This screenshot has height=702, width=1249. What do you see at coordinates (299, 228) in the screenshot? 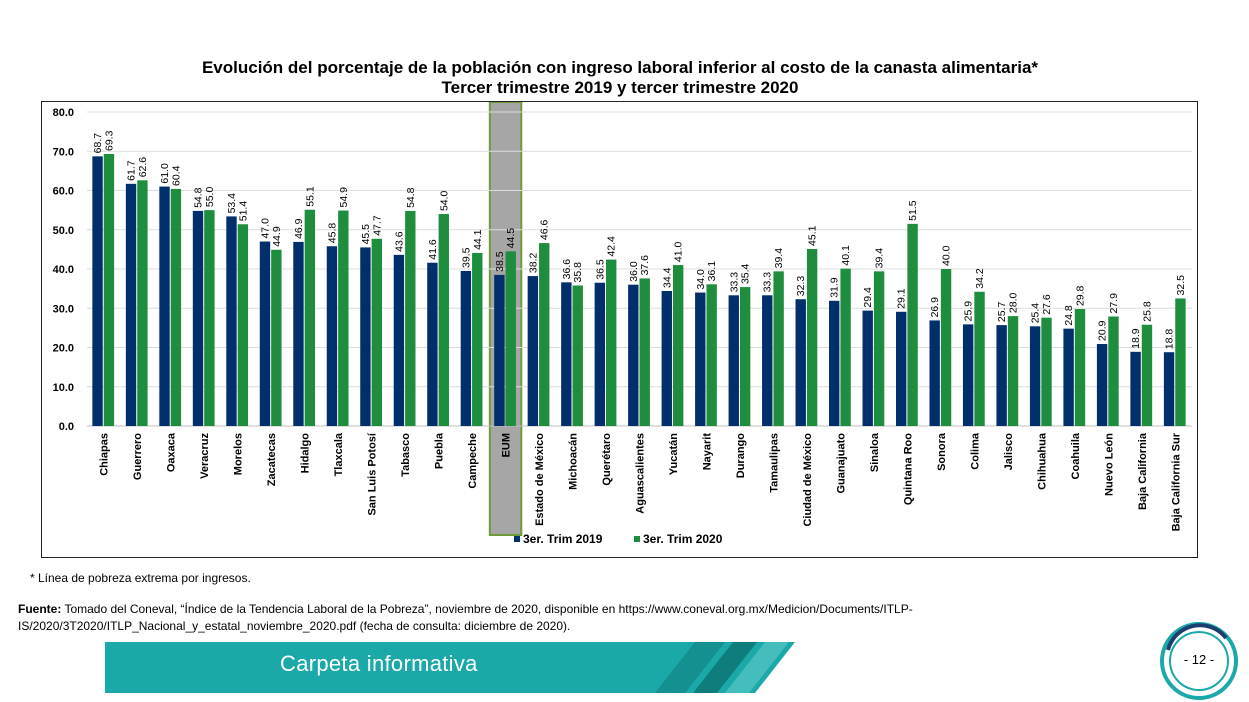
I see `data-label: 46.9` at bounding box center [299, 228].